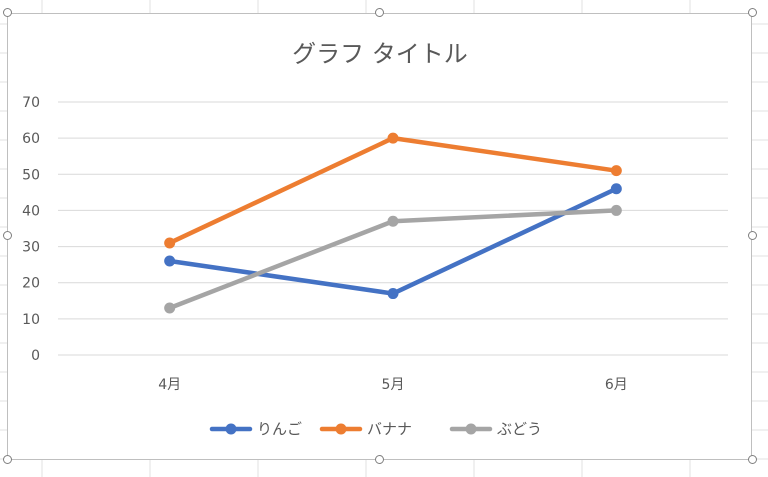 Image resolution: width=768 pixels, height=477 pixels. I want to click on y-tick-label: 40, so click(31, 211).